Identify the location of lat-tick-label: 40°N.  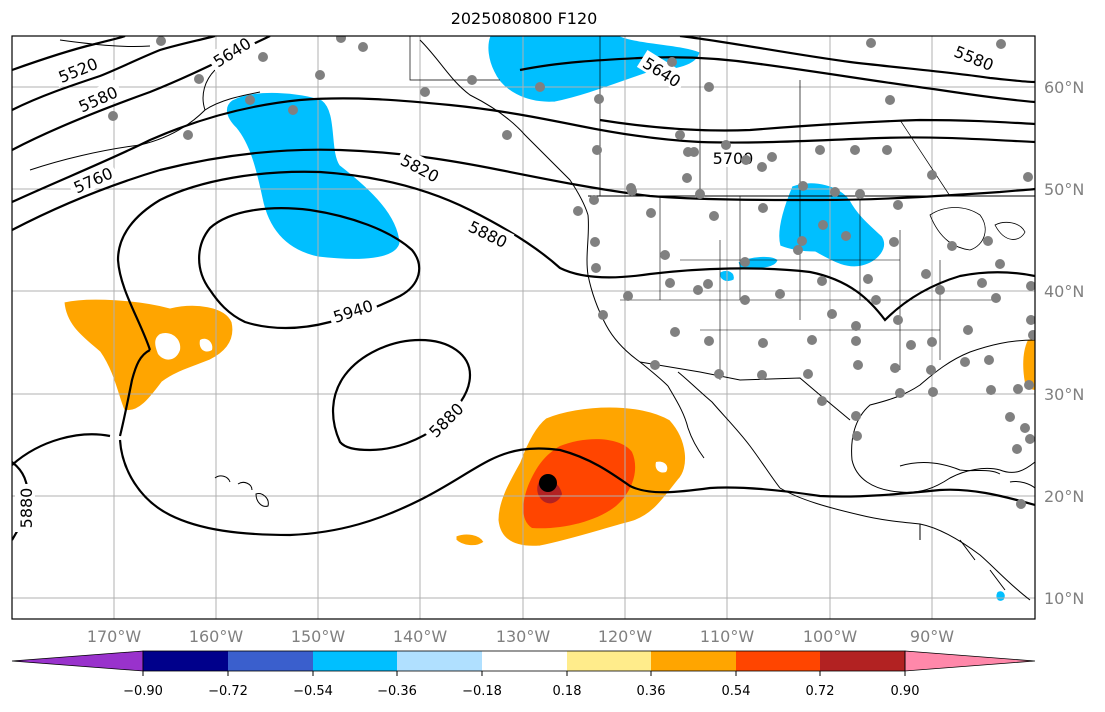
(1064, 291).